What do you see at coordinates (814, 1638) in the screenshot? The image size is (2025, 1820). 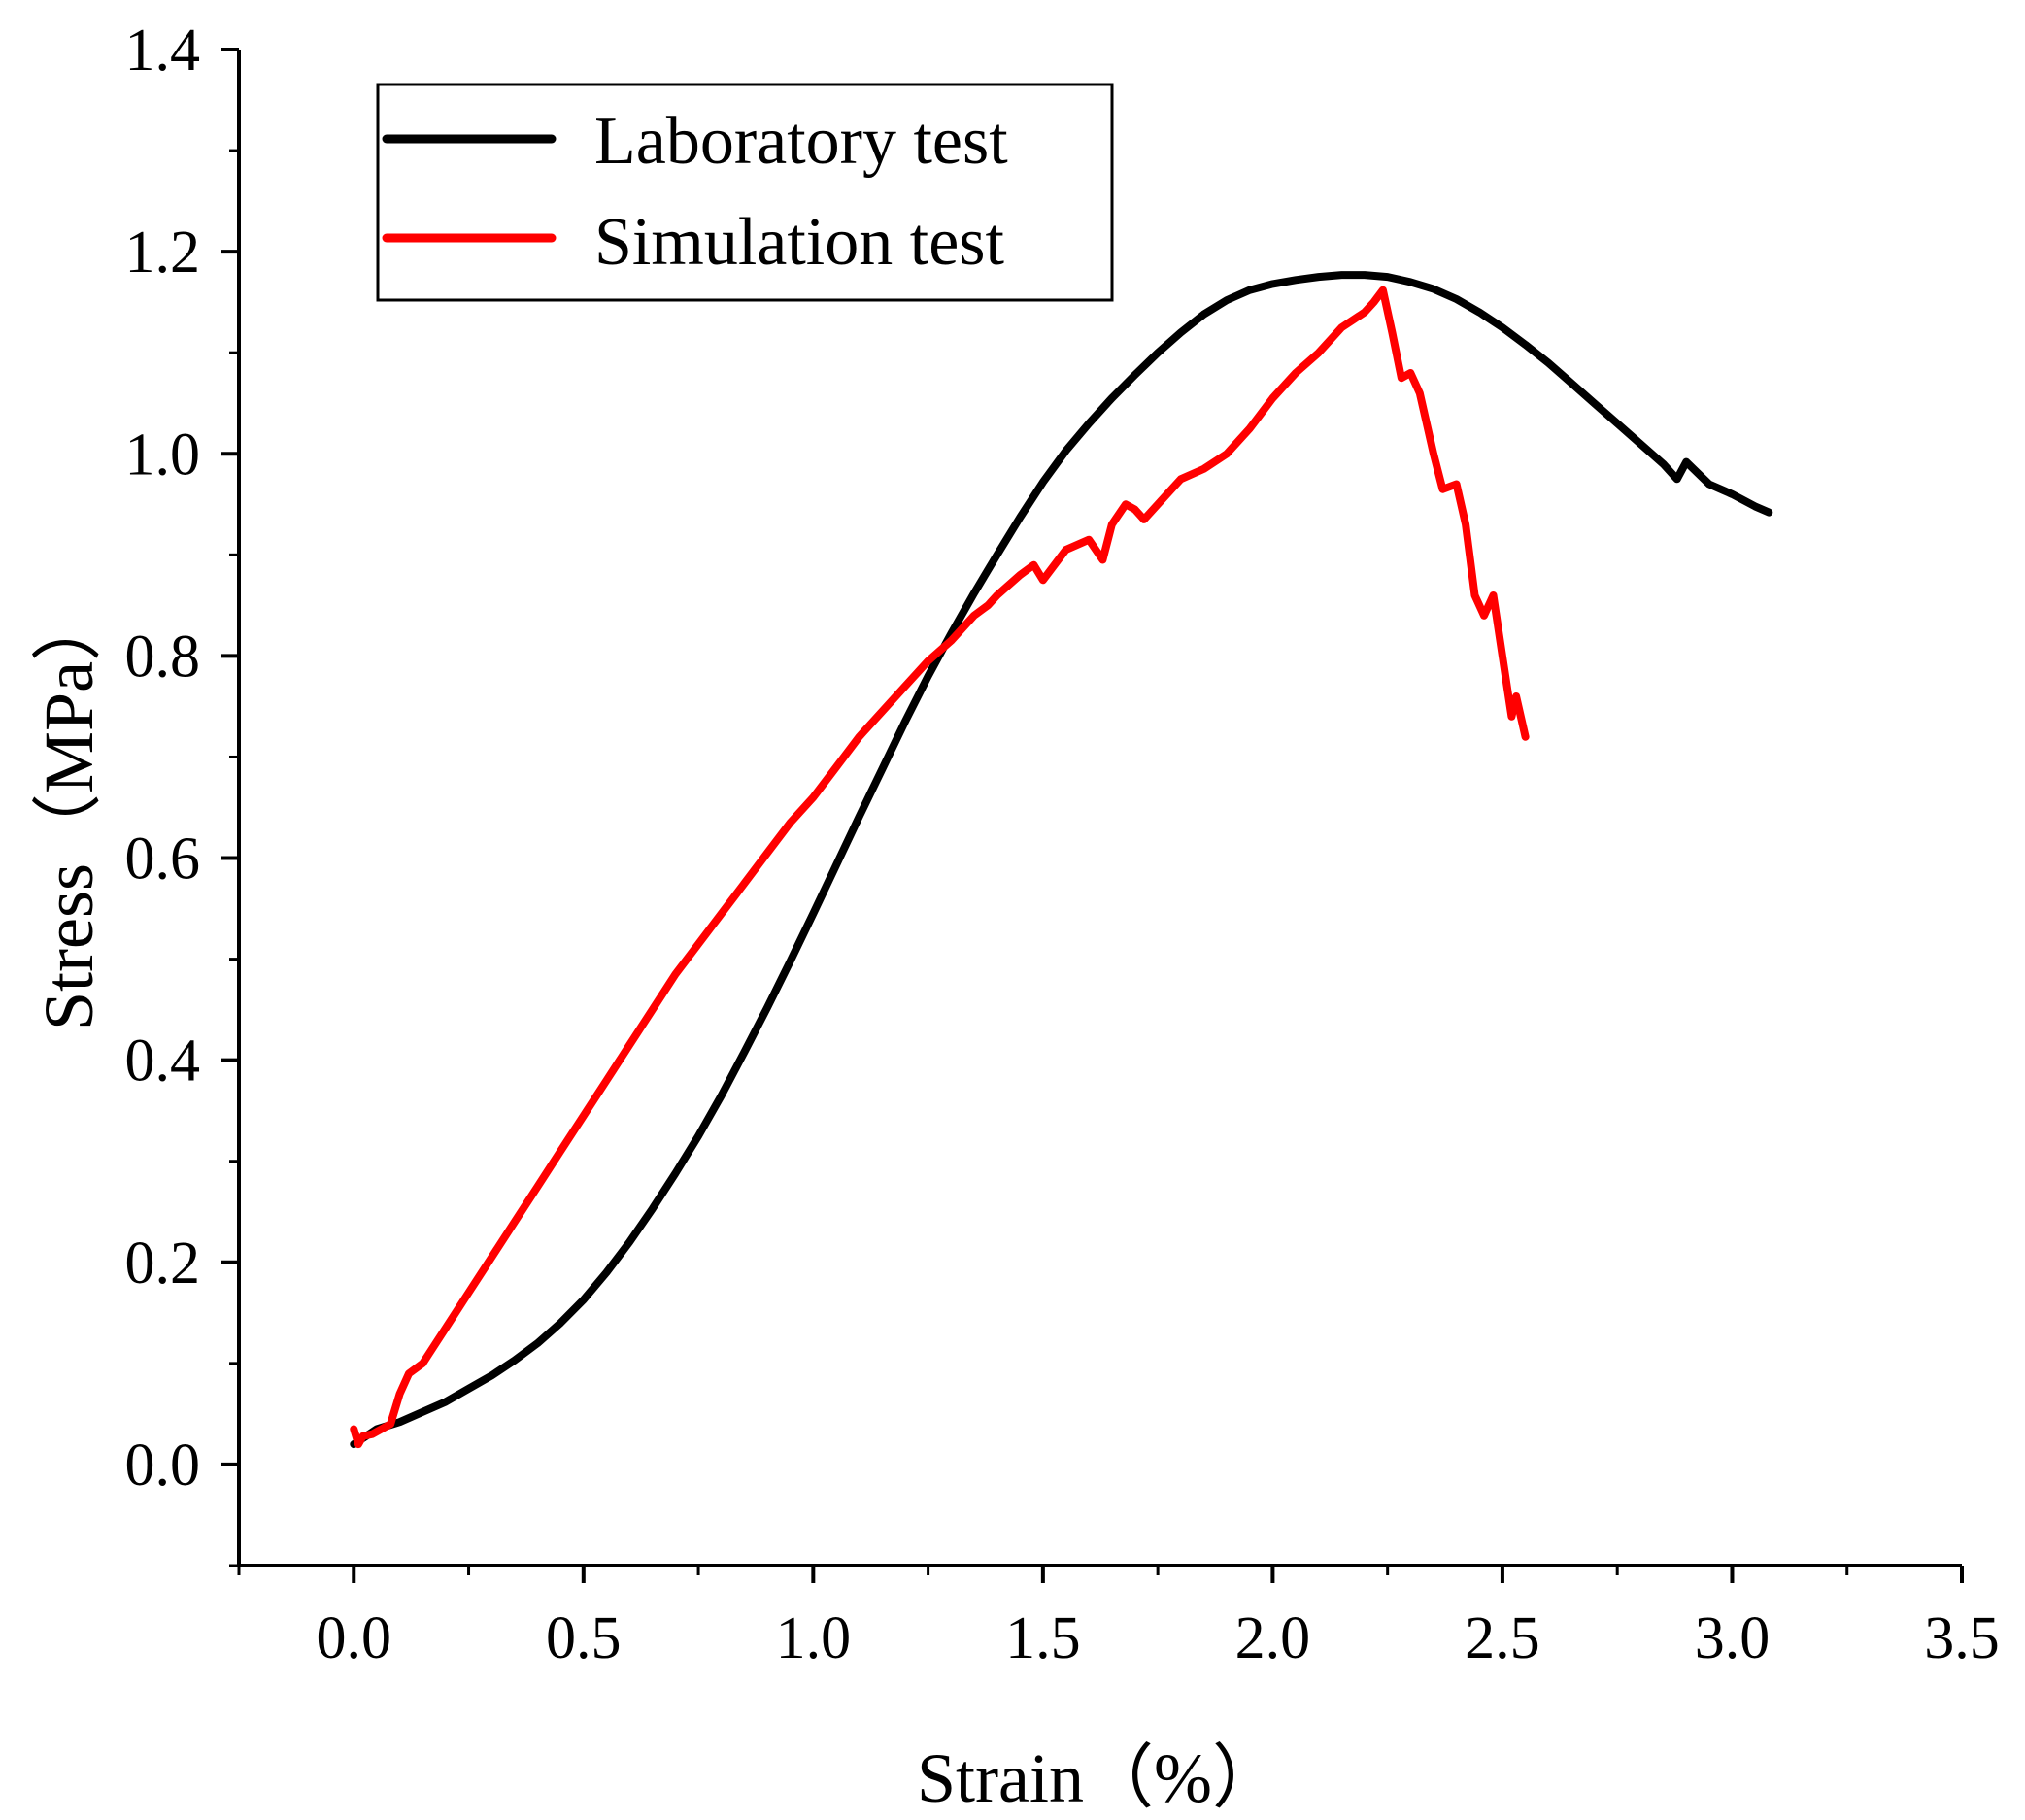 I see `x-tick-label: 1.0` at bounding box center [814, 1638].